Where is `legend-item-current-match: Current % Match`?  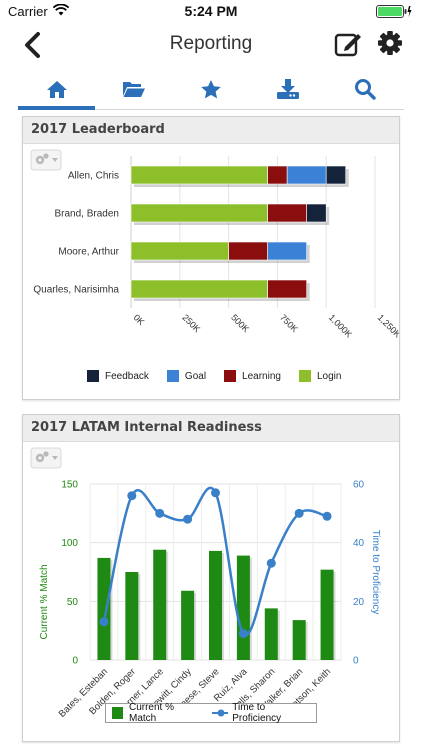
legend-item-current-match: Current % Match is located at coordinates (155, 713).